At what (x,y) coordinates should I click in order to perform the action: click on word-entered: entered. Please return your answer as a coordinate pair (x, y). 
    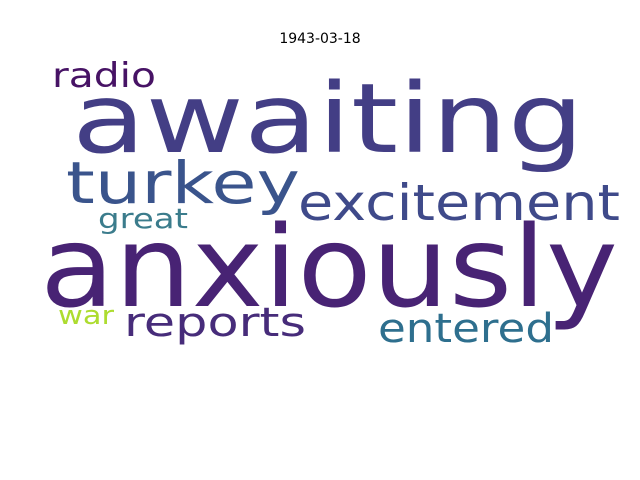
    Looking at the image, I should click on (466, 329).